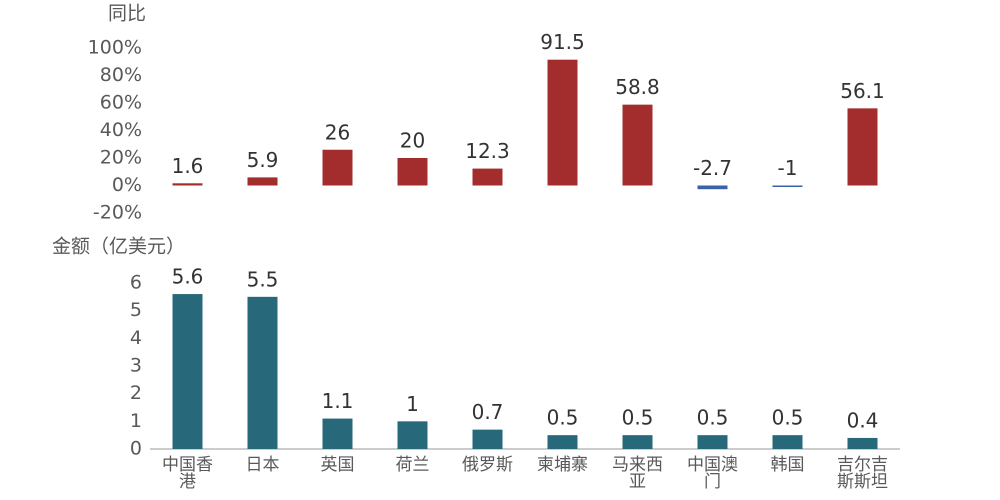 The width and height of the screenshot is (1000, 500). Describe the element at coordinates (412, 465) in the screenshot. I see `x-tick-label: 荷兰` at that location.